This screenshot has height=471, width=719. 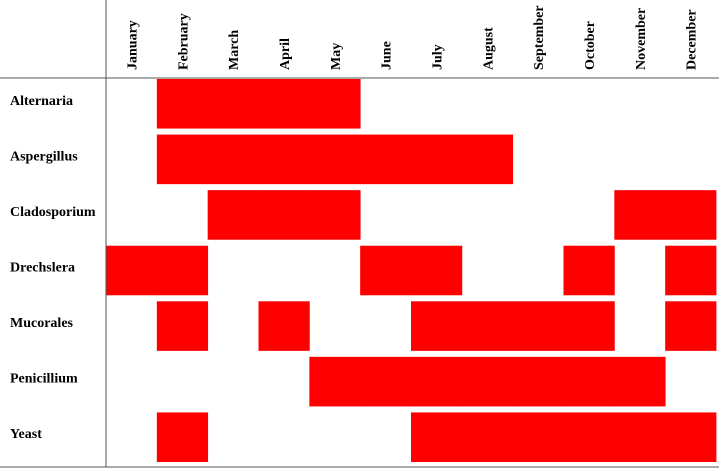 What do you see at coordinates (641, 39) in the screenshot?
I see `month-label: November` at bounding box center [641, 39].